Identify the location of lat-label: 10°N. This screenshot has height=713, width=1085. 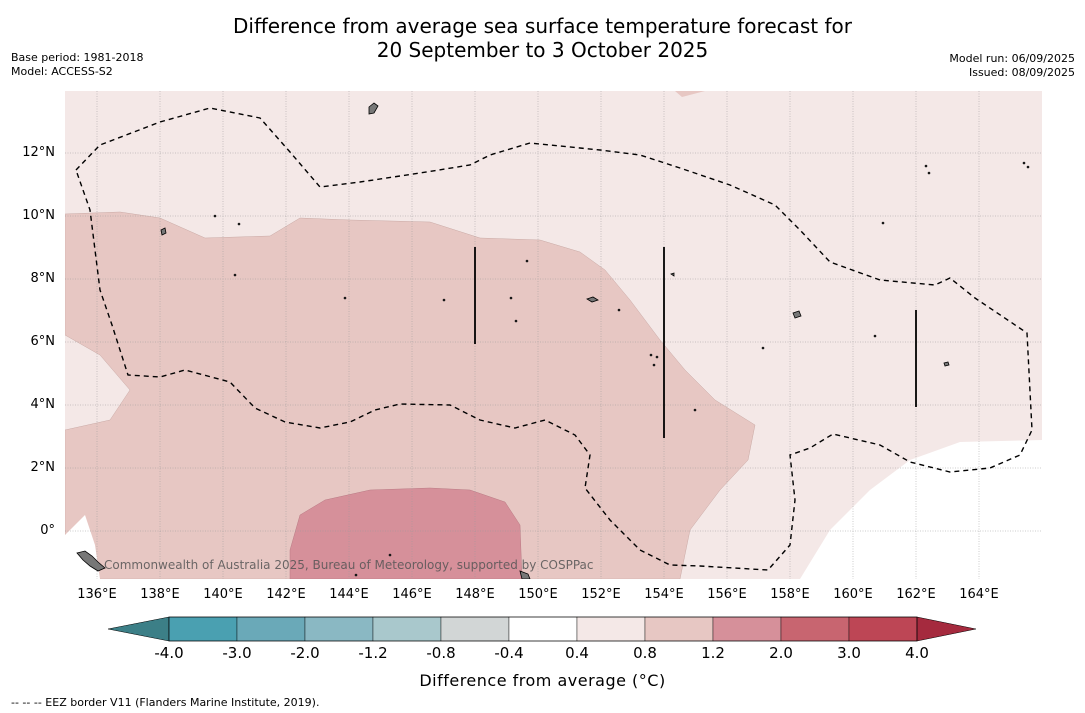
(38, 215).